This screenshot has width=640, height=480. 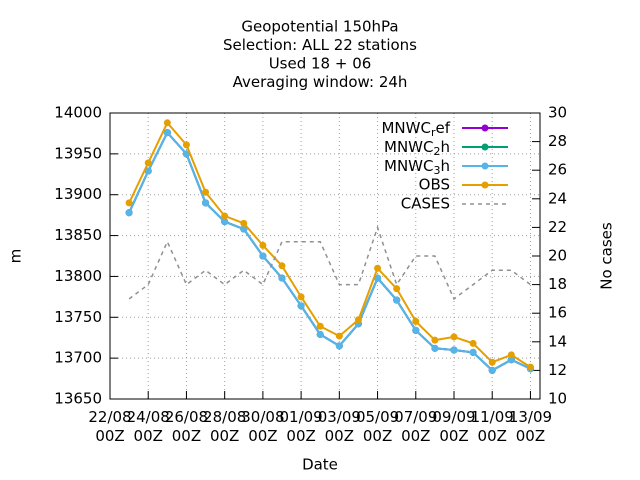 I want to click on y2-axis-label: No cases, so click(x=607, y=256).